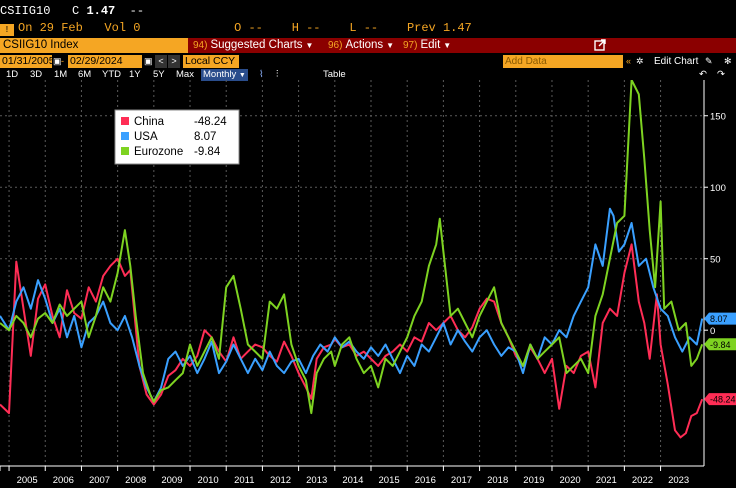 The height and width of the screenshot is (488, 736). I want to click on last-value-labels: 8.07 -9.84 -48.24, so click(720, 359).